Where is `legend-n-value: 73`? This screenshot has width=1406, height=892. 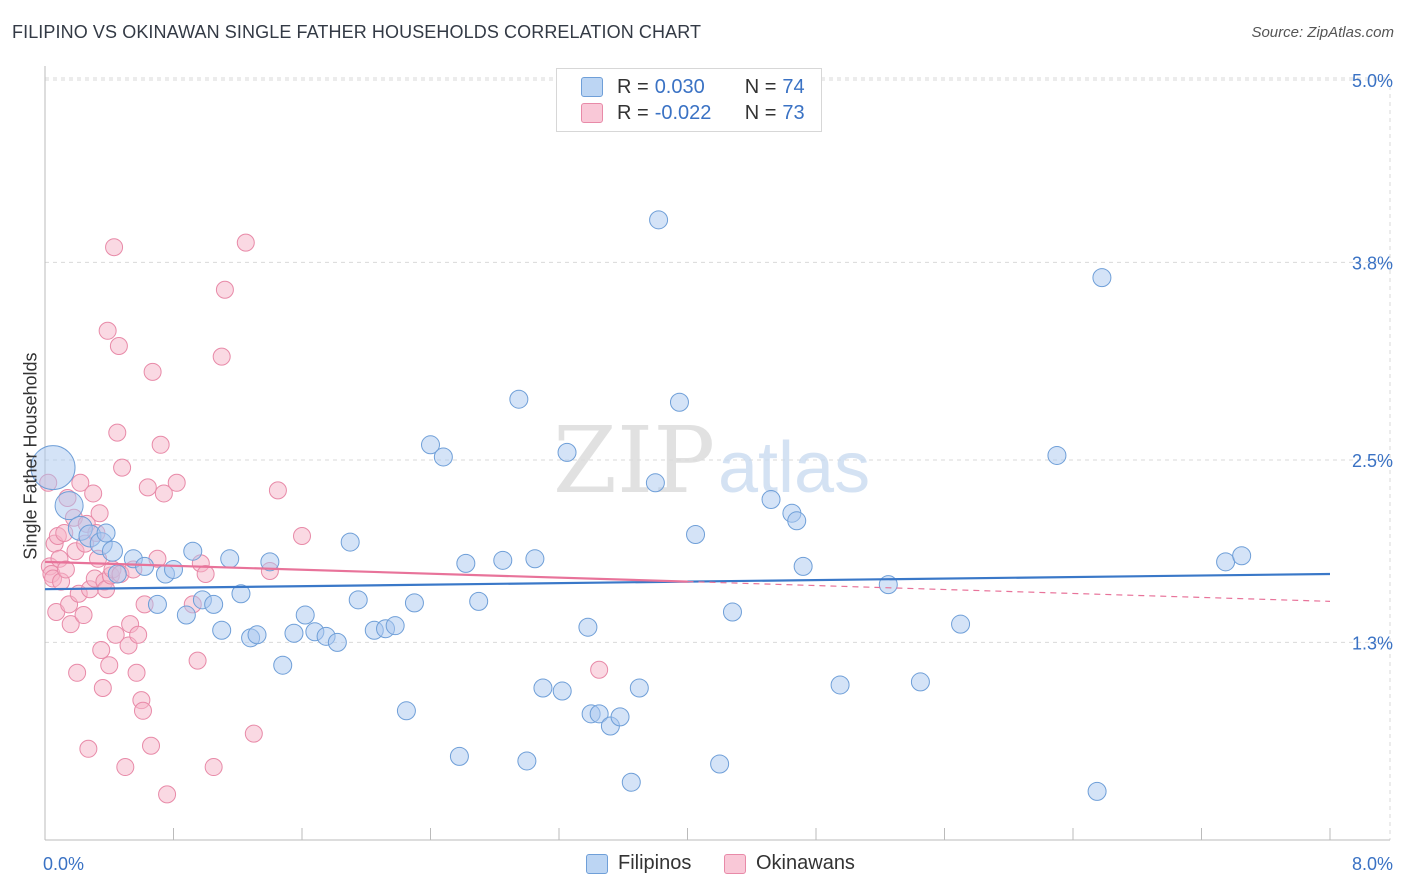
legend-n-value: 73 is located at coordinates (793, 112).